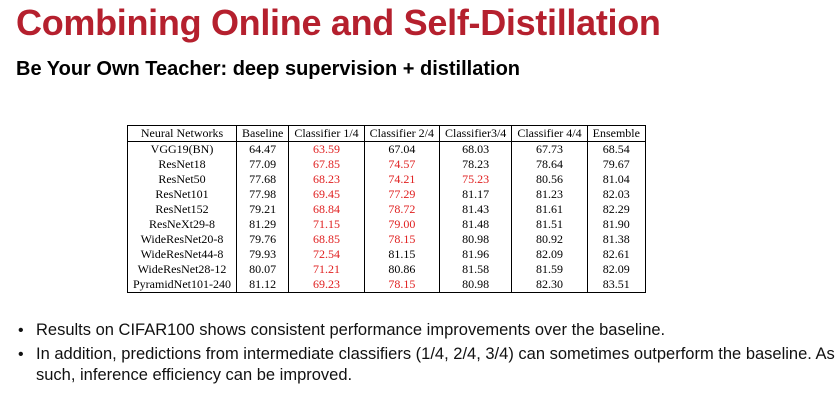  What do you see at coordinates (475, 149) in the screenshot?
I see `accuracy-cell: 68.03` at bounding box center [475, 149].